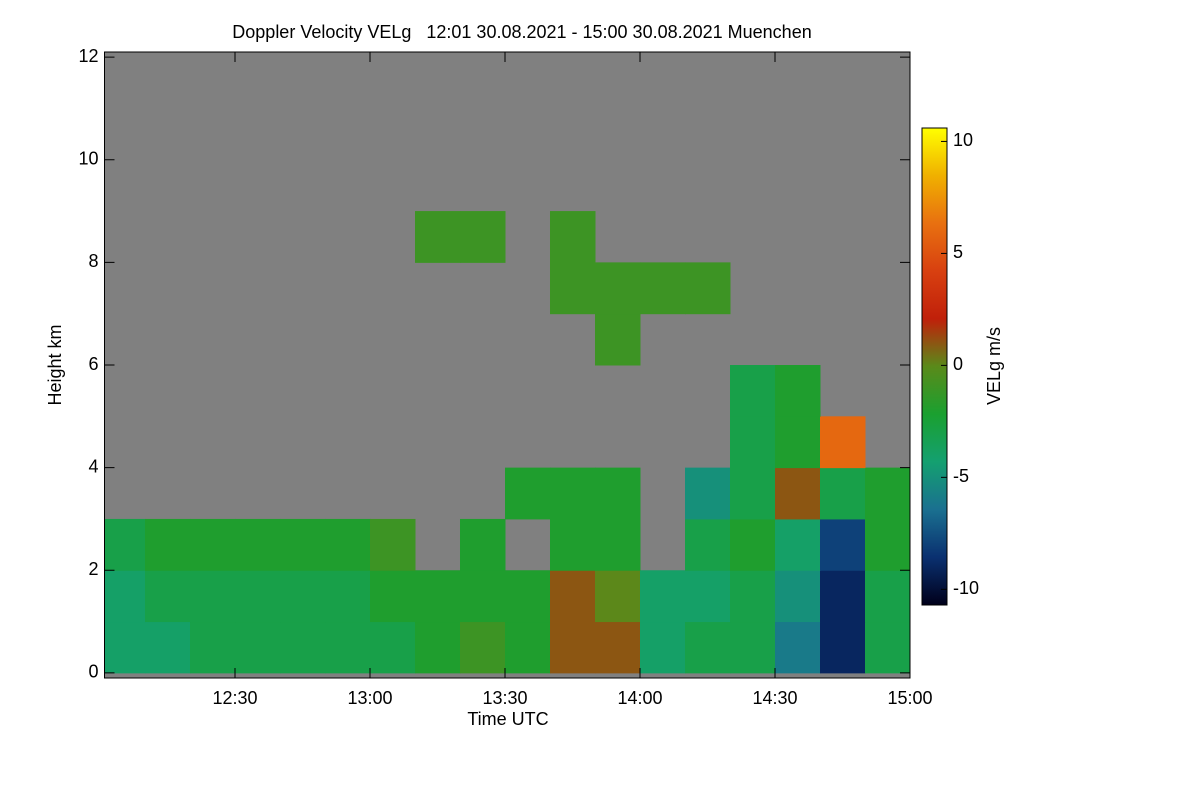  What do you see at coordinates (93, 364) in the screenshot?
I see `y-tick-label: 6` at bounding box center [93, 364].